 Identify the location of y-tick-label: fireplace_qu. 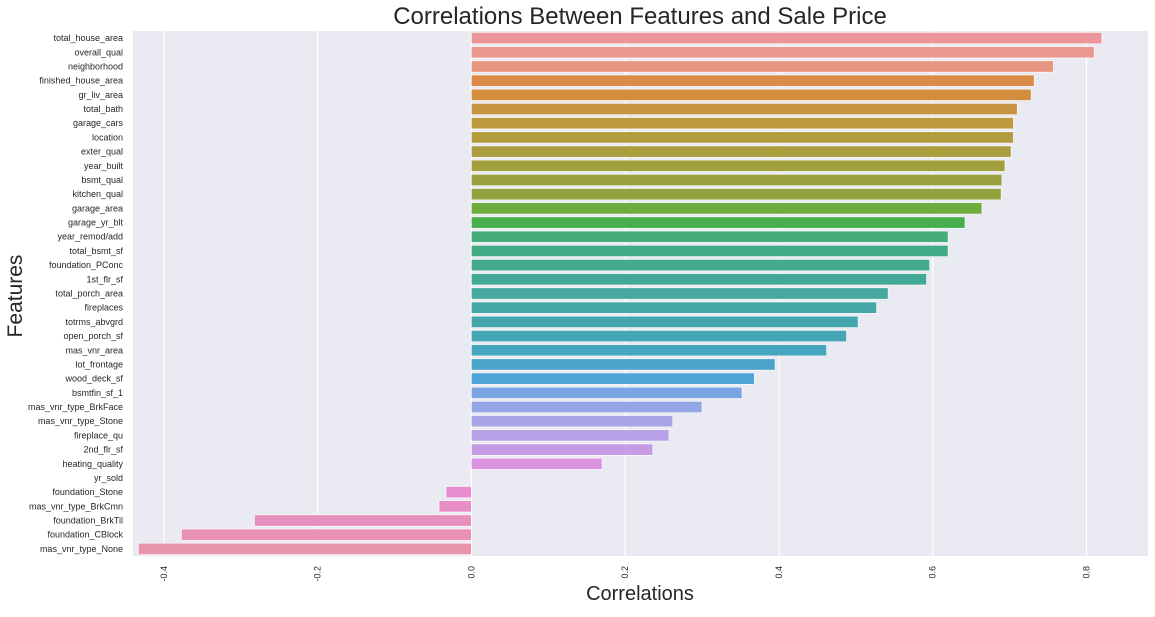
(98, 435).